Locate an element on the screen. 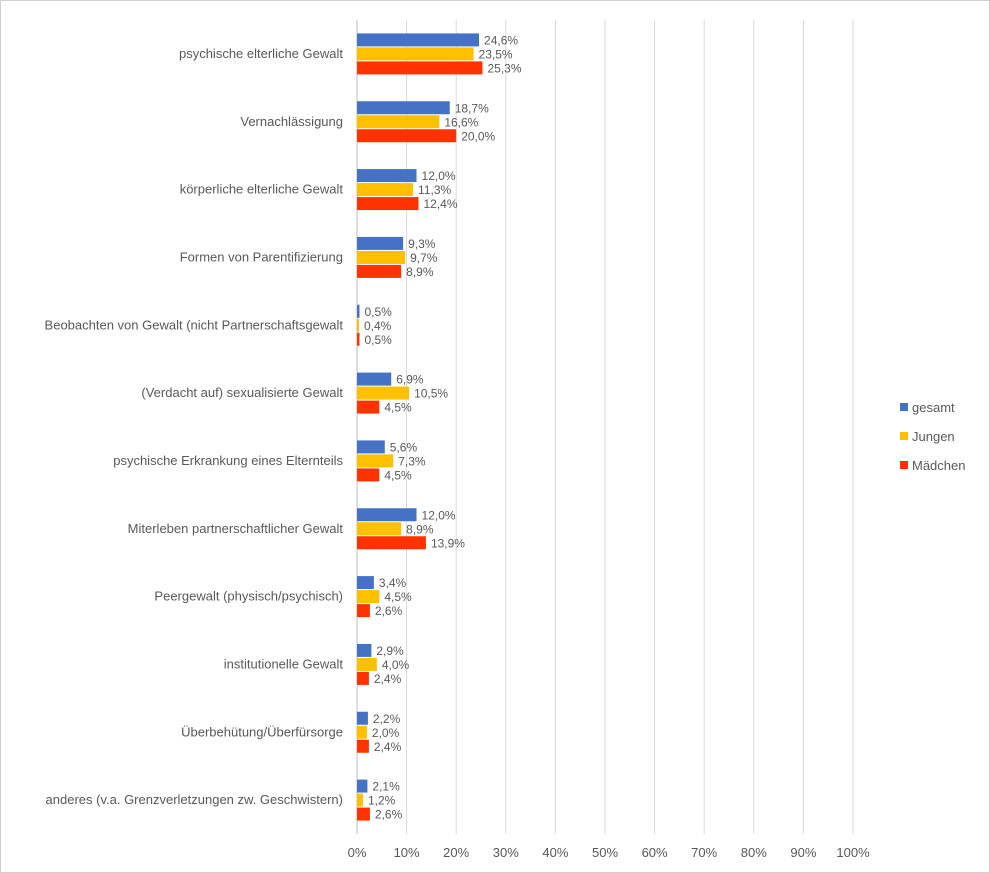  x-tick-label: 50% is located at coordinates (605, 852).